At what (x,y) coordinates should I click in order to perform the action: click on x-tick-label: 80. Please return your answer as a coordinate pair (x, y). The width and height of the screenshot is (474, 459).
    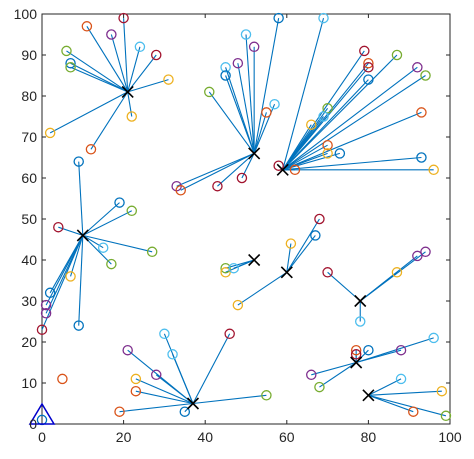
    Looking at the image, I should click on (369, 437).